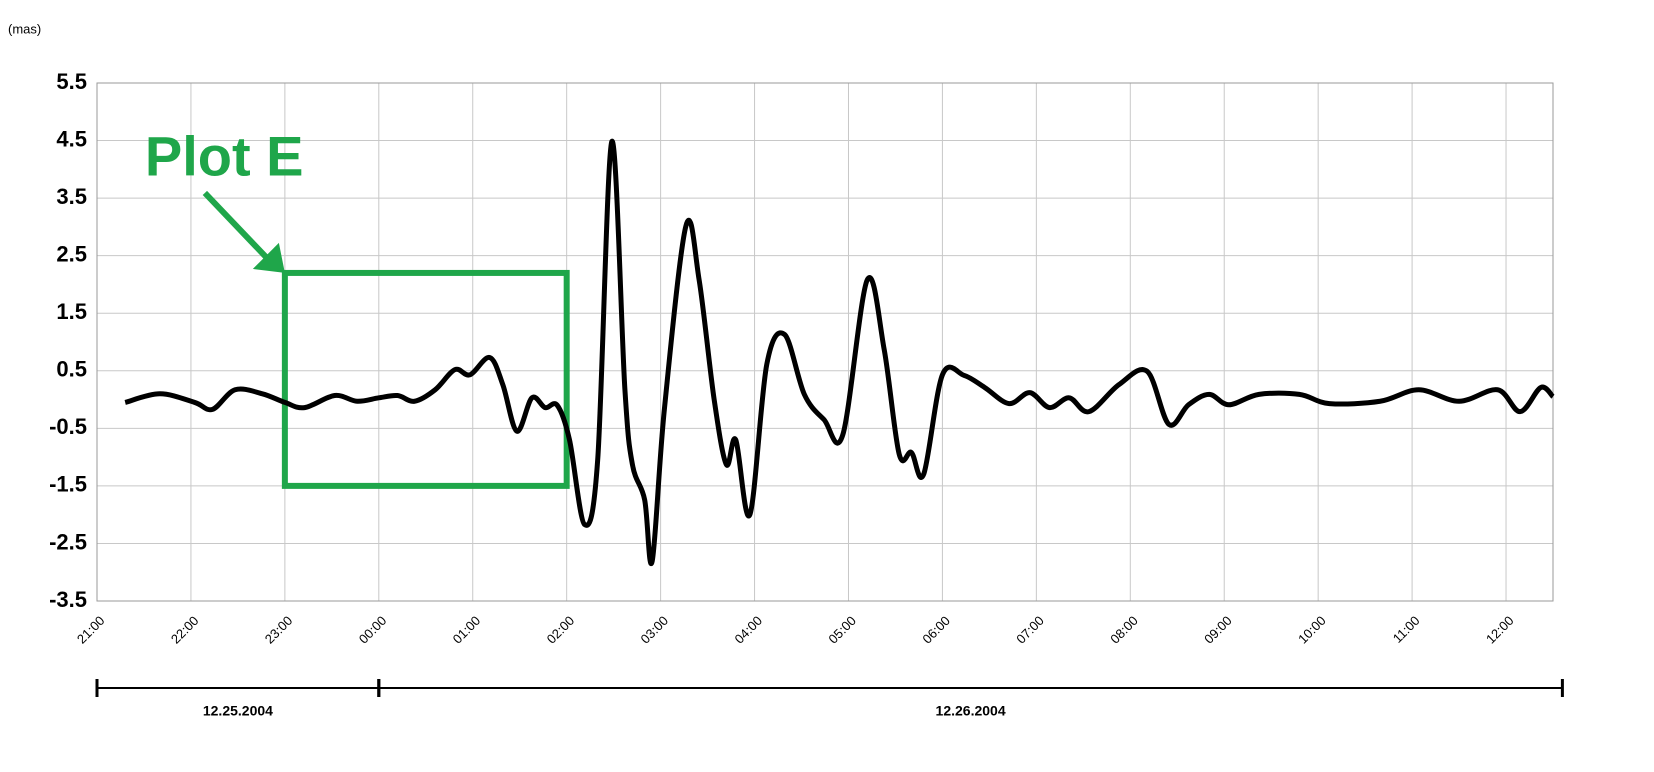  Describe the element at coordinates (236, 225) in the screenshot. I see `annotation-arrow` at that location.